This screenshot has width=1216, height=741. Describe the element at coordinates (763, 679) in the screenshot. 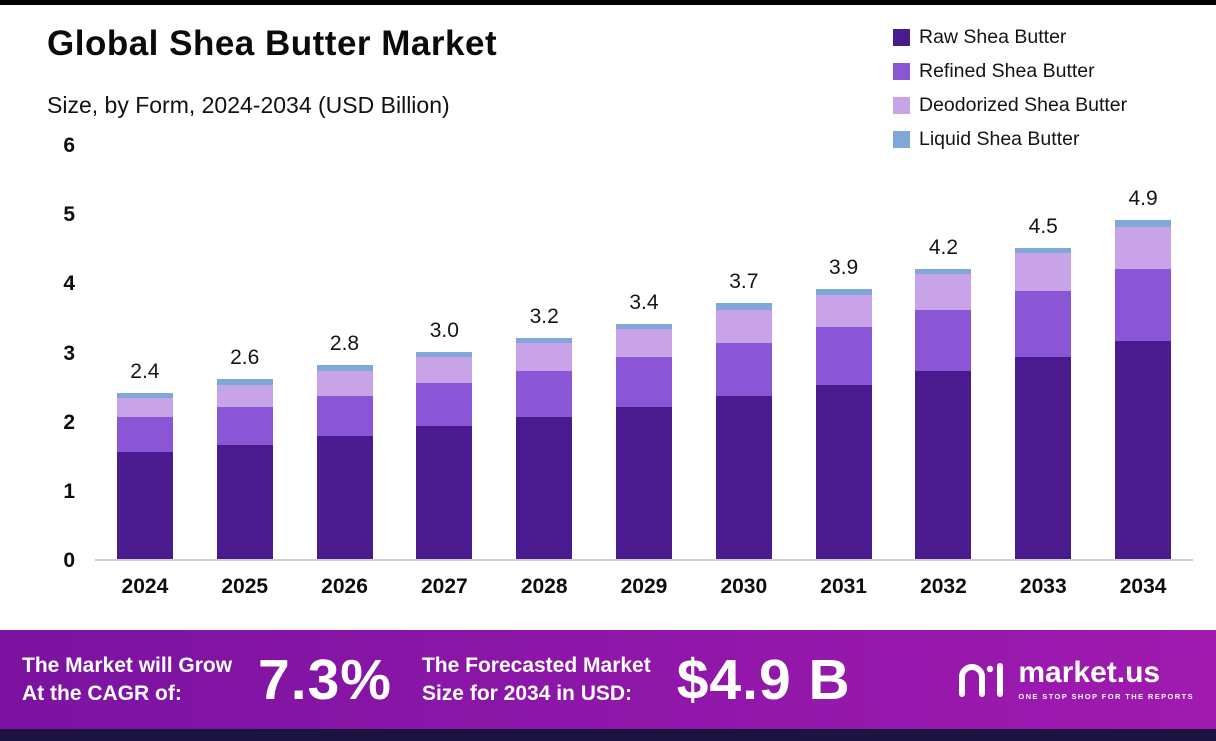

I see `forecast-value: $4.9 B` at that location.